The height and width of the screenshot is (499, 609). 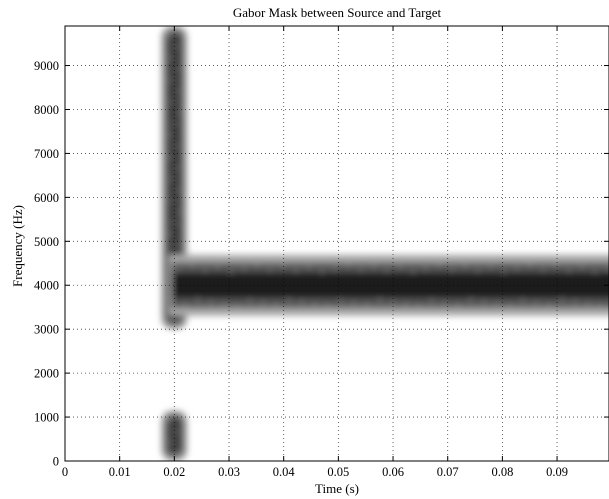 I want to click on x-tick-label: 0.08, so click(x=502, y=472).